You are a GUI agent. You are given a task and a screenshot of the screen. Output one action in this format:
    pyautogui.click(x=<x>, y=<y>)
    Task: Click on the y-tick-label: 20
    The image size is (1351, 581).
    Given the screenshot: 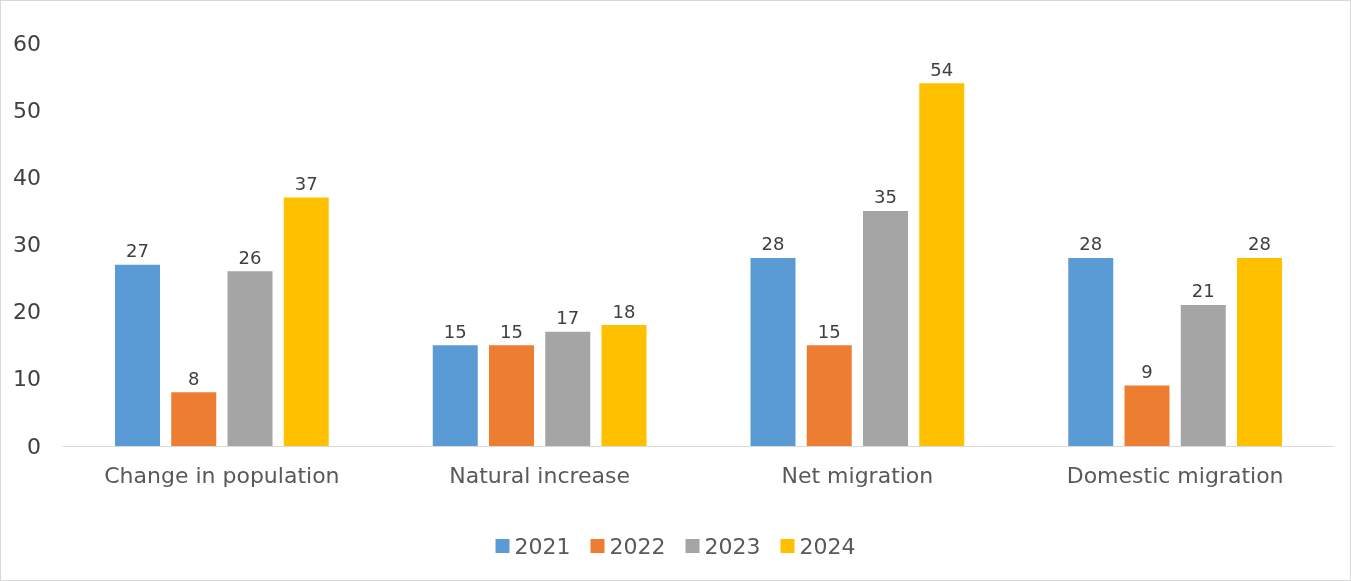 What is the action you would take?
    pyautogui.click(x=27, y=312)
    